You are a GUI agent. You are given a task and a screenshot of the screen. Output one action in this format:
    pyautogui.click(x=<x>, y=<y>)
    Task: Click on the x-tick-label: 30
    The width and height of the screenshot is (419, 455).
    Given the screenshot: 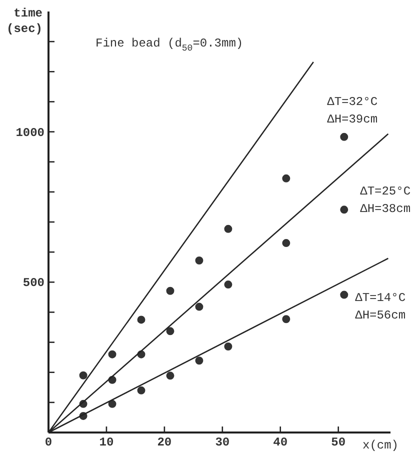 What is the action you would take?
    pyautogui.click(x=222, y=443)
    